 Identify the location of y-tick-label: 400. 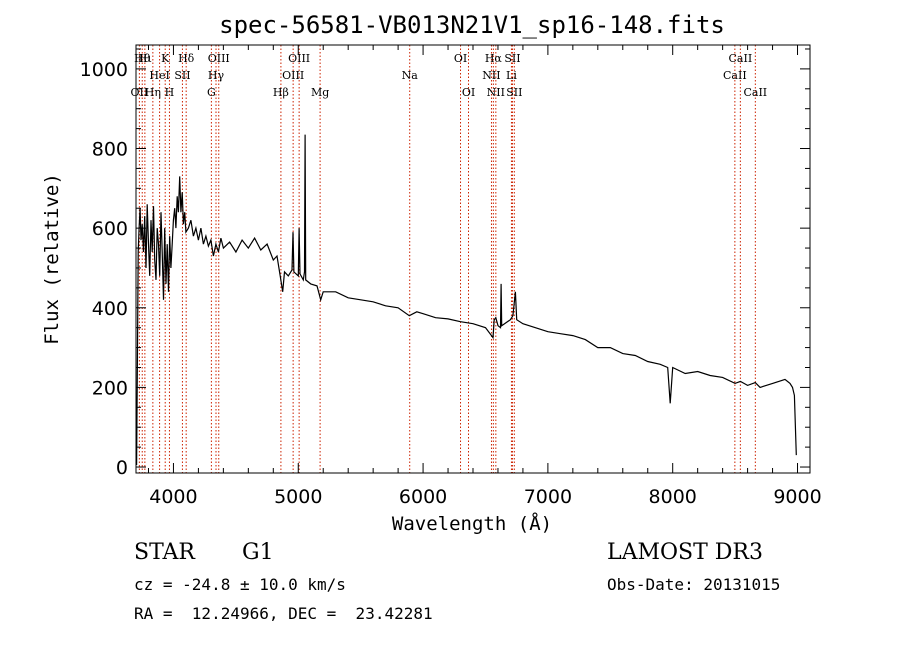
(110, 309).